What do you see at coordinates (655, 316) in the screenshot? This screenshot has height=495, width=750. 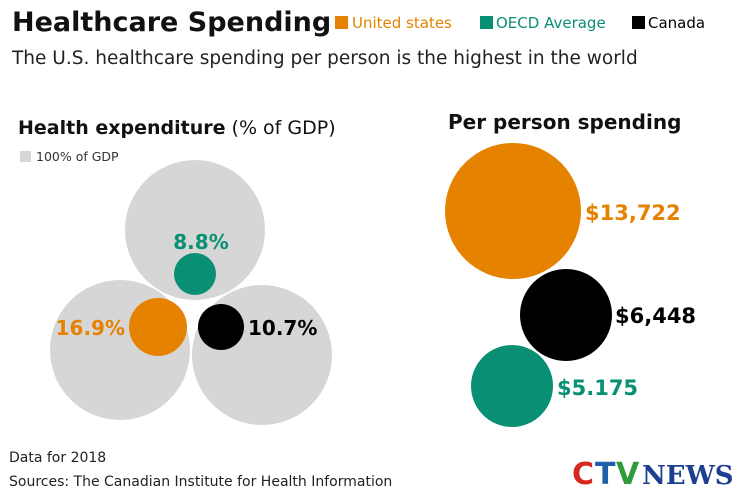 I see `pp-label-canada: $6,448` at bounding box center [655, 316].